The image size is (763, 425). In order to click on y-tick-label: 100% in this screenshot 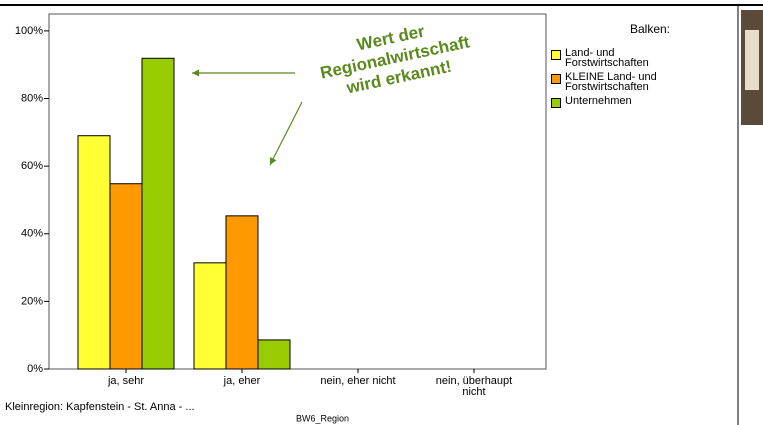, I will do `click(29, 31)`.